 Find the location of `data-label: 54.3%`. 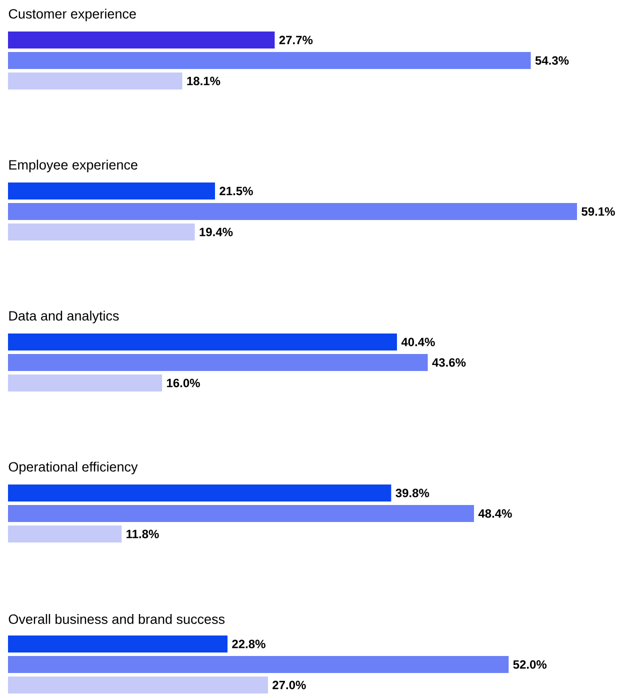

data-label: 54.3% is located at coordinates (552, 60).